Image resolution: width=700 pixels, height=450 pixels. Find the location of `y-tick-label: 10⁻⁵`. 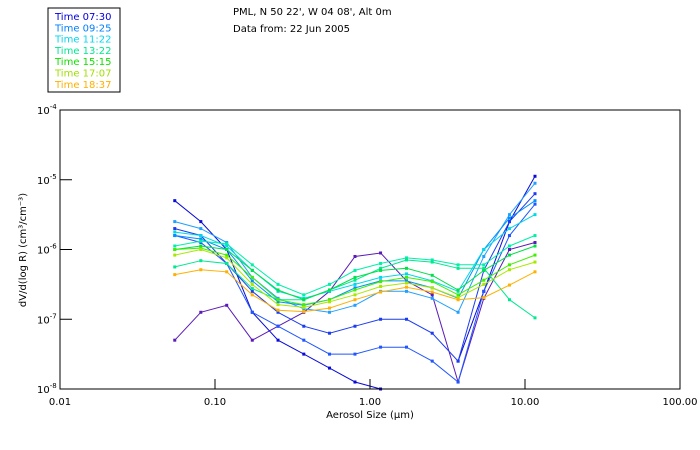

y-tick-label: 10⁻⁵ is located at coordinates (47, 180).